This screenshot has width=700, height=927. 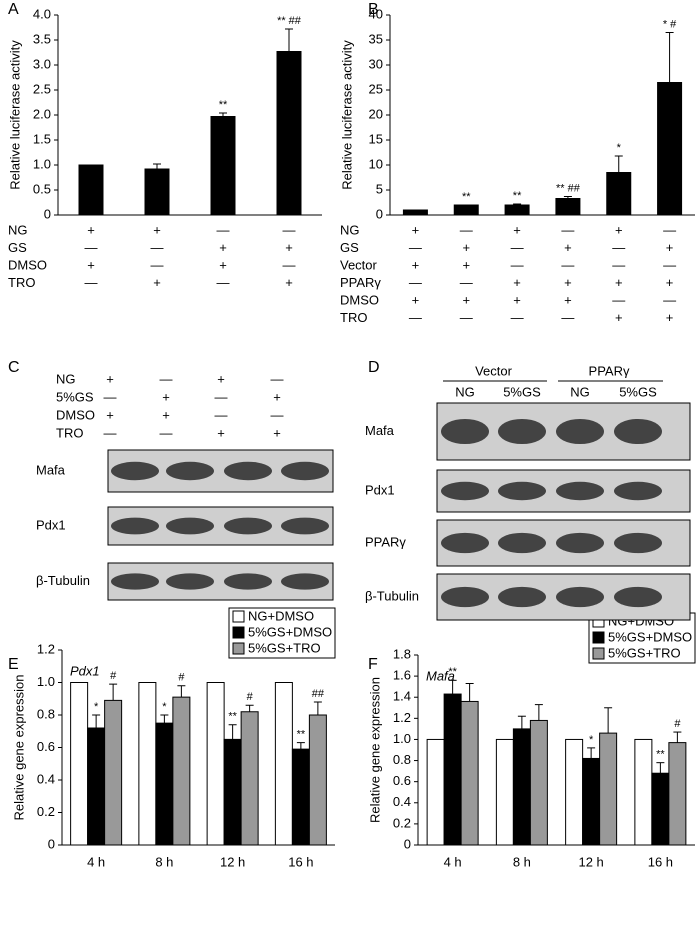 I want to click on condition-label: Vector, so click(x=359, y=264).